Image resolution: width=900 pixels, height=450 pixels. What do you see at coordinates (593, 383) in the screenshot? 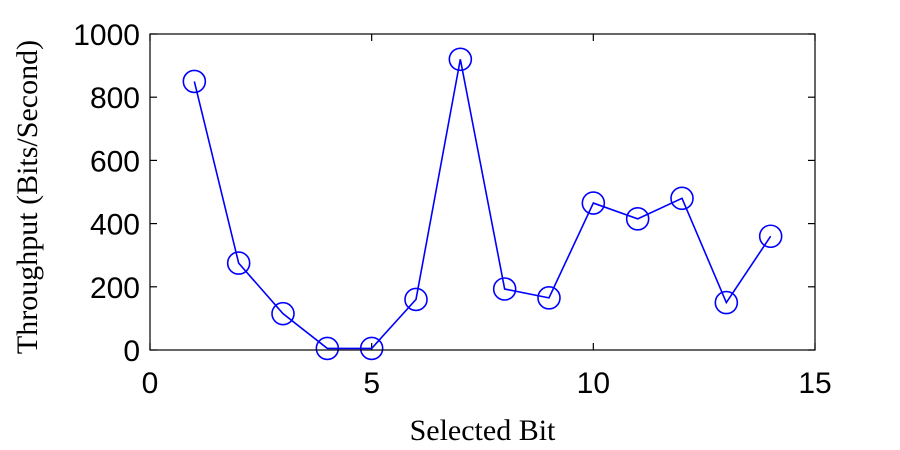
I see `x-tick-label: 10` at bounding box center [593, 383].